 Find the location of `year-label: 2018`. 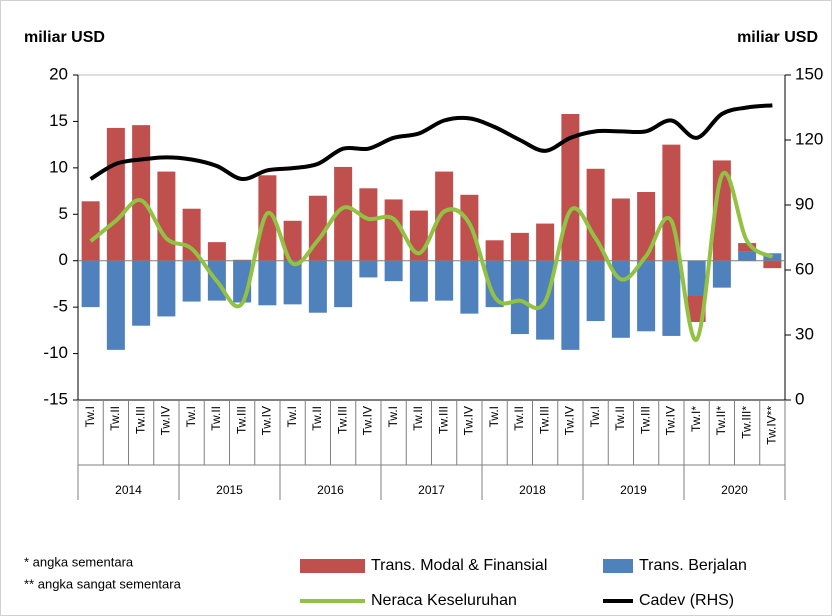

year-label: 2018 is located at coordinates (532, 490).